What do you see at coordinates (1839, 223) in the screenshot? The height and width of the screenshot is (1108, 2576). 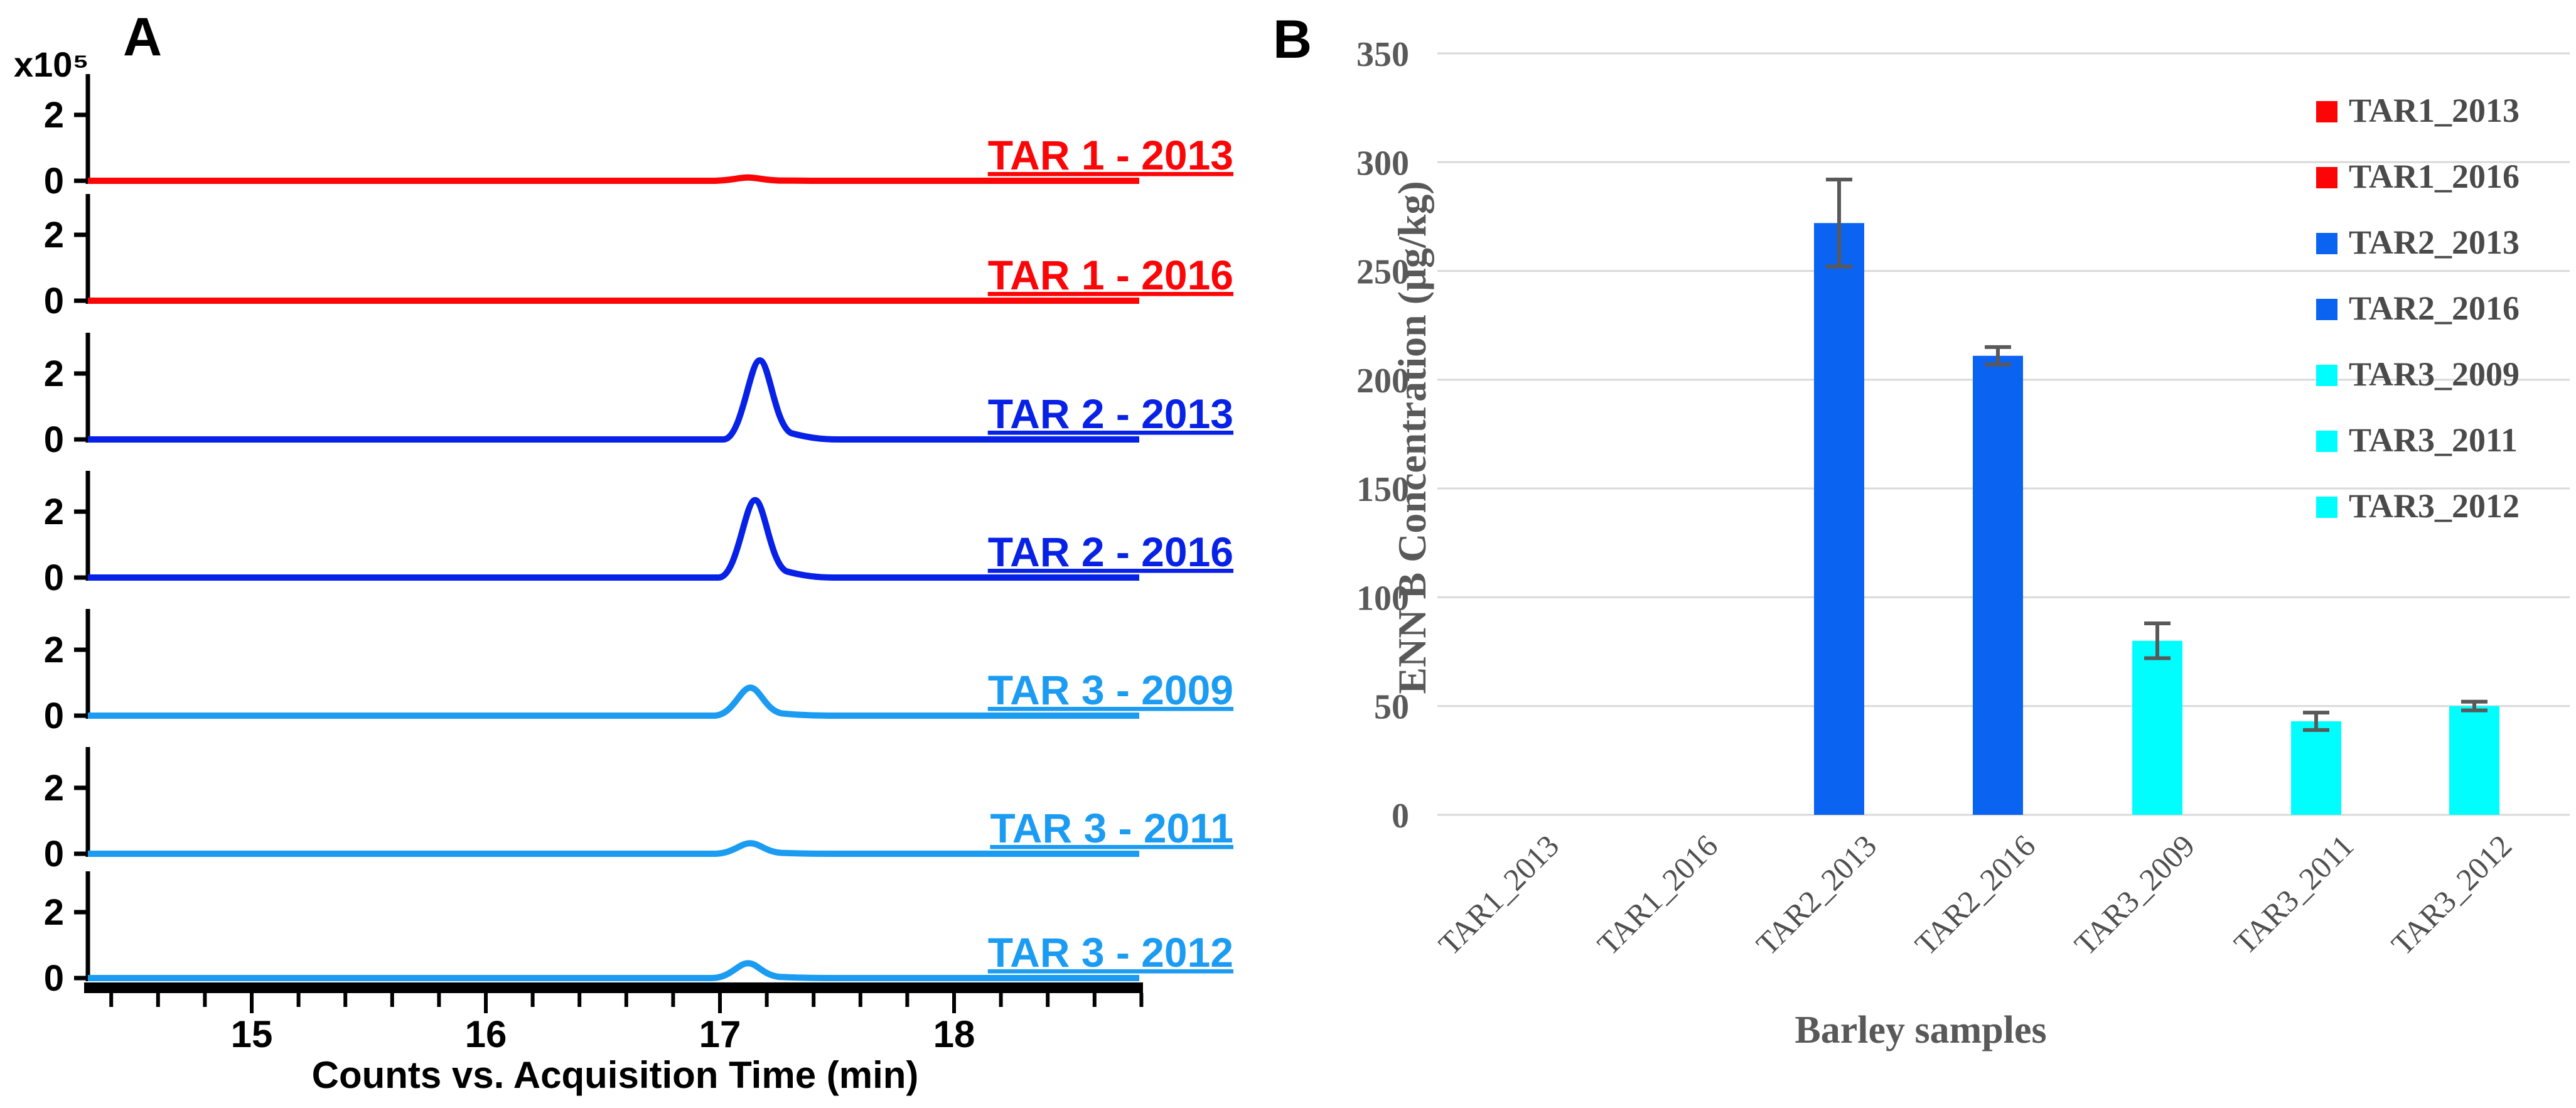 I see `error-bar-TAR2_2013` at bounding box center [1839, 223].